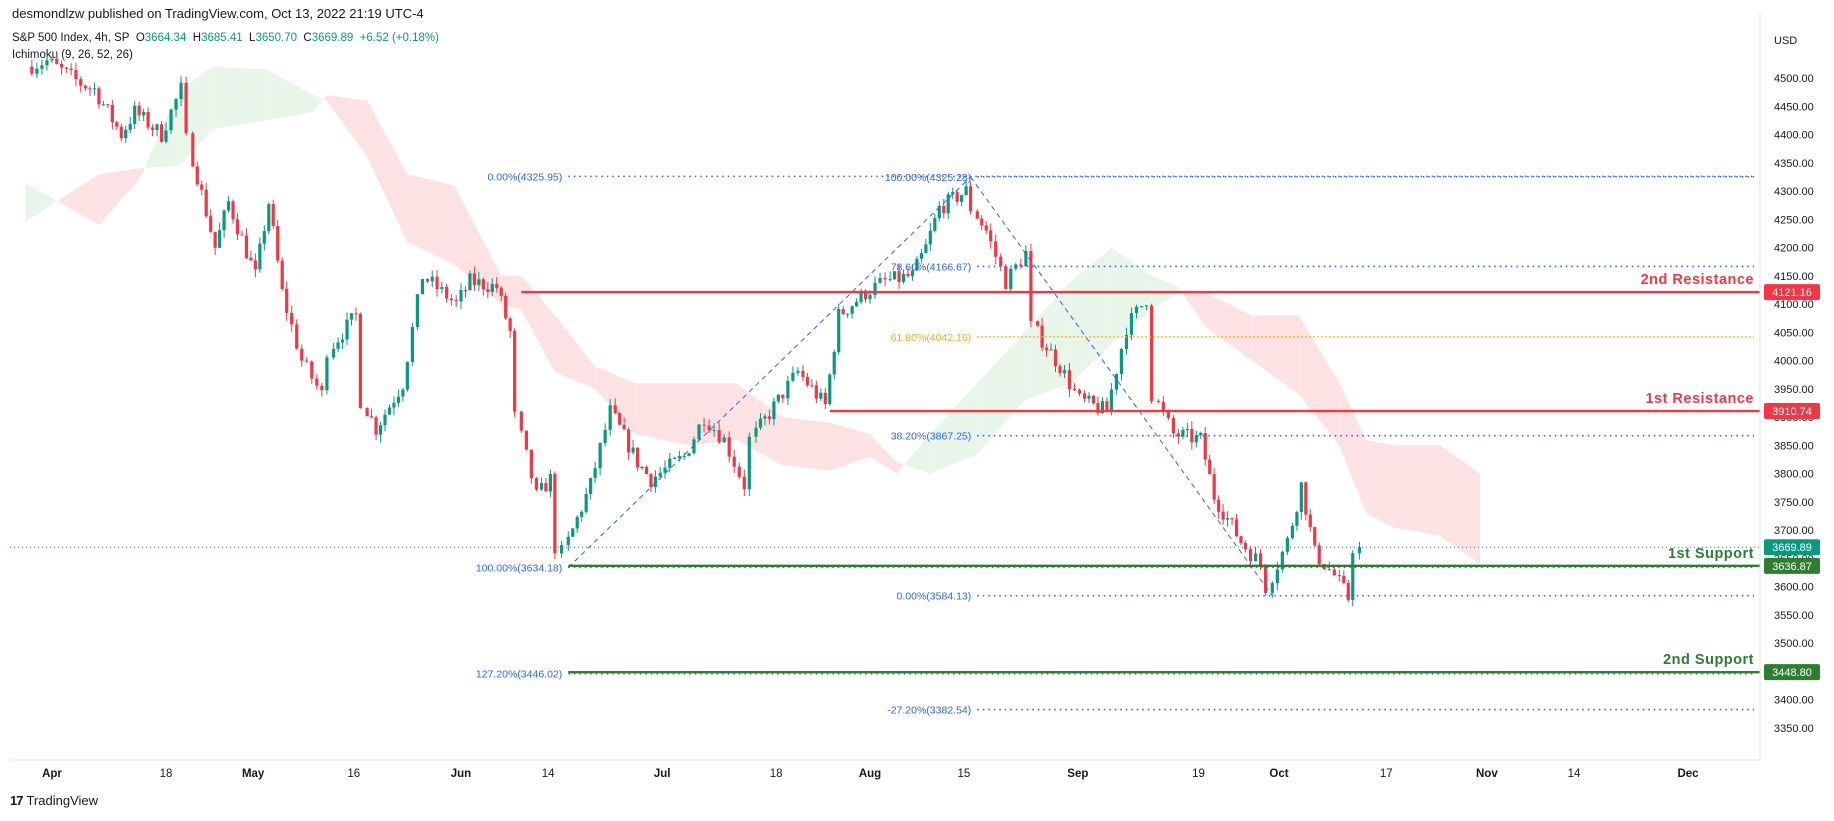  Describe the element at coordinates (519, 675) in the screenshot. I see `fib-level-label: 127.20%(3446.02)` at that location.